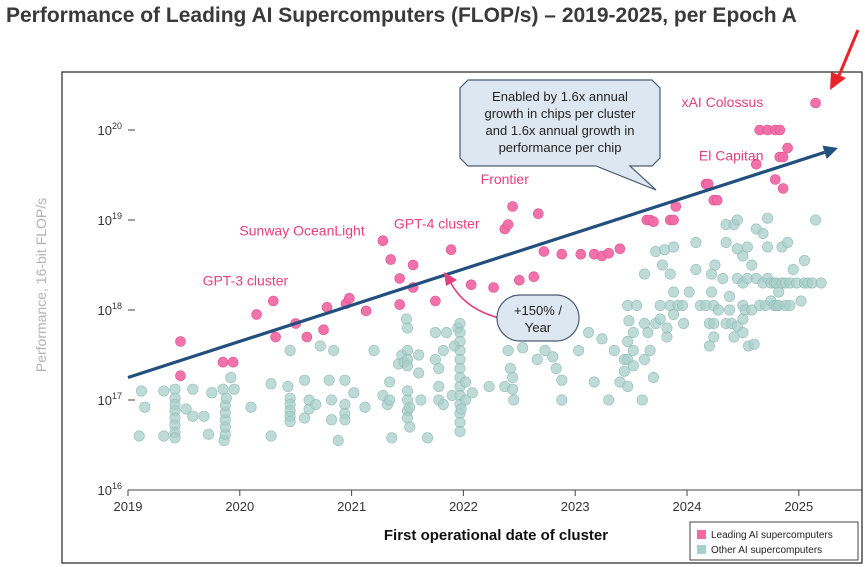  Describe the element at coordinates (110, 219) in the screenshot. I see `y-tick-label: 1019` at that location.